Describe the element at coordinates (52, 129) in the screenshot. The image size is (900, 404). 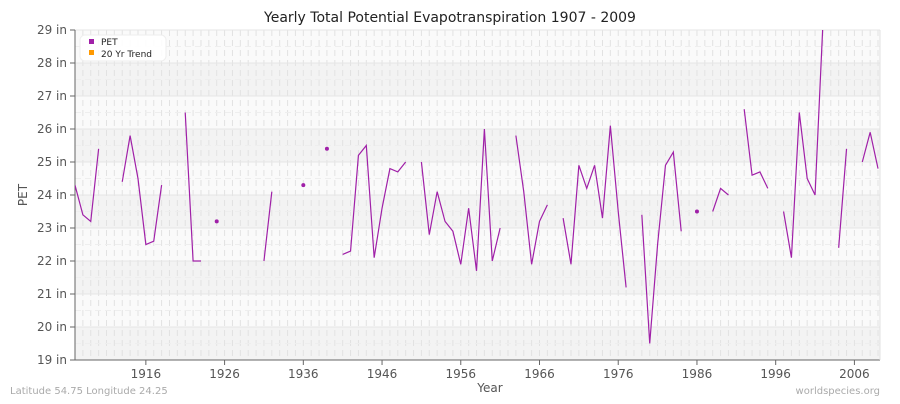
I see `y-tick-label: 26 in` at that location.